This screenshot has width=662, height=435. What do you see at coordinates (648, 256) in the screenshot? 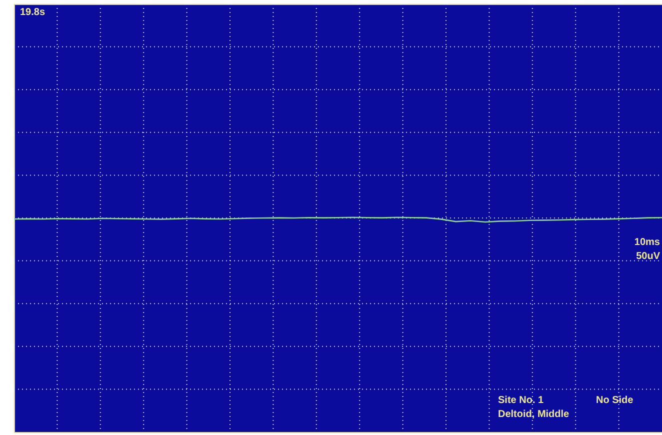
I see `text: 50uV` at bounding box center [648, 256].